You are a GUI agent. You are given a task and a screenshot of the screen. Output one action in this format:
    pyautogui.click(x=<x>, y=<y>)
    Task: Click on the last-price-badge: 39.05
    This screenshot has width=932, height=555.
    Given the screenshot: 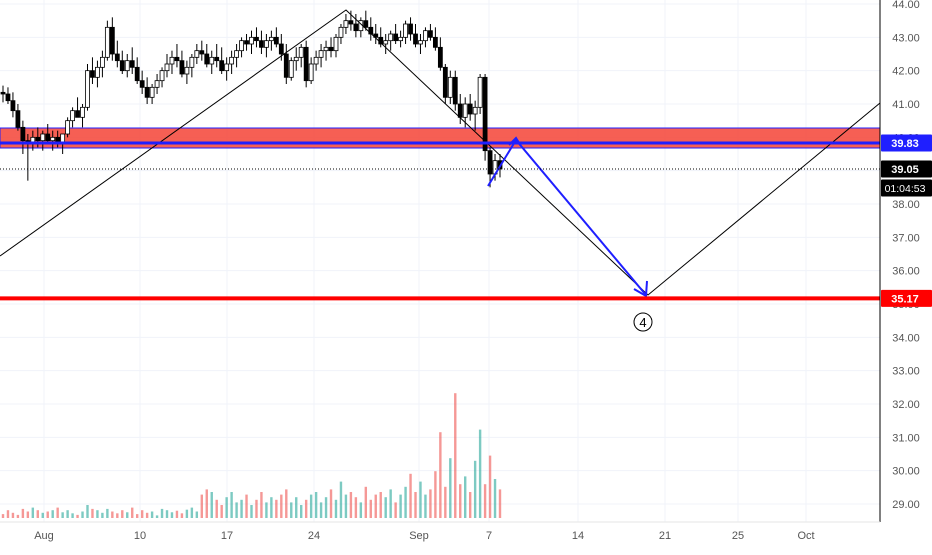 What is the action you would take?
    pyautogui.click(x=906, y=169)
    